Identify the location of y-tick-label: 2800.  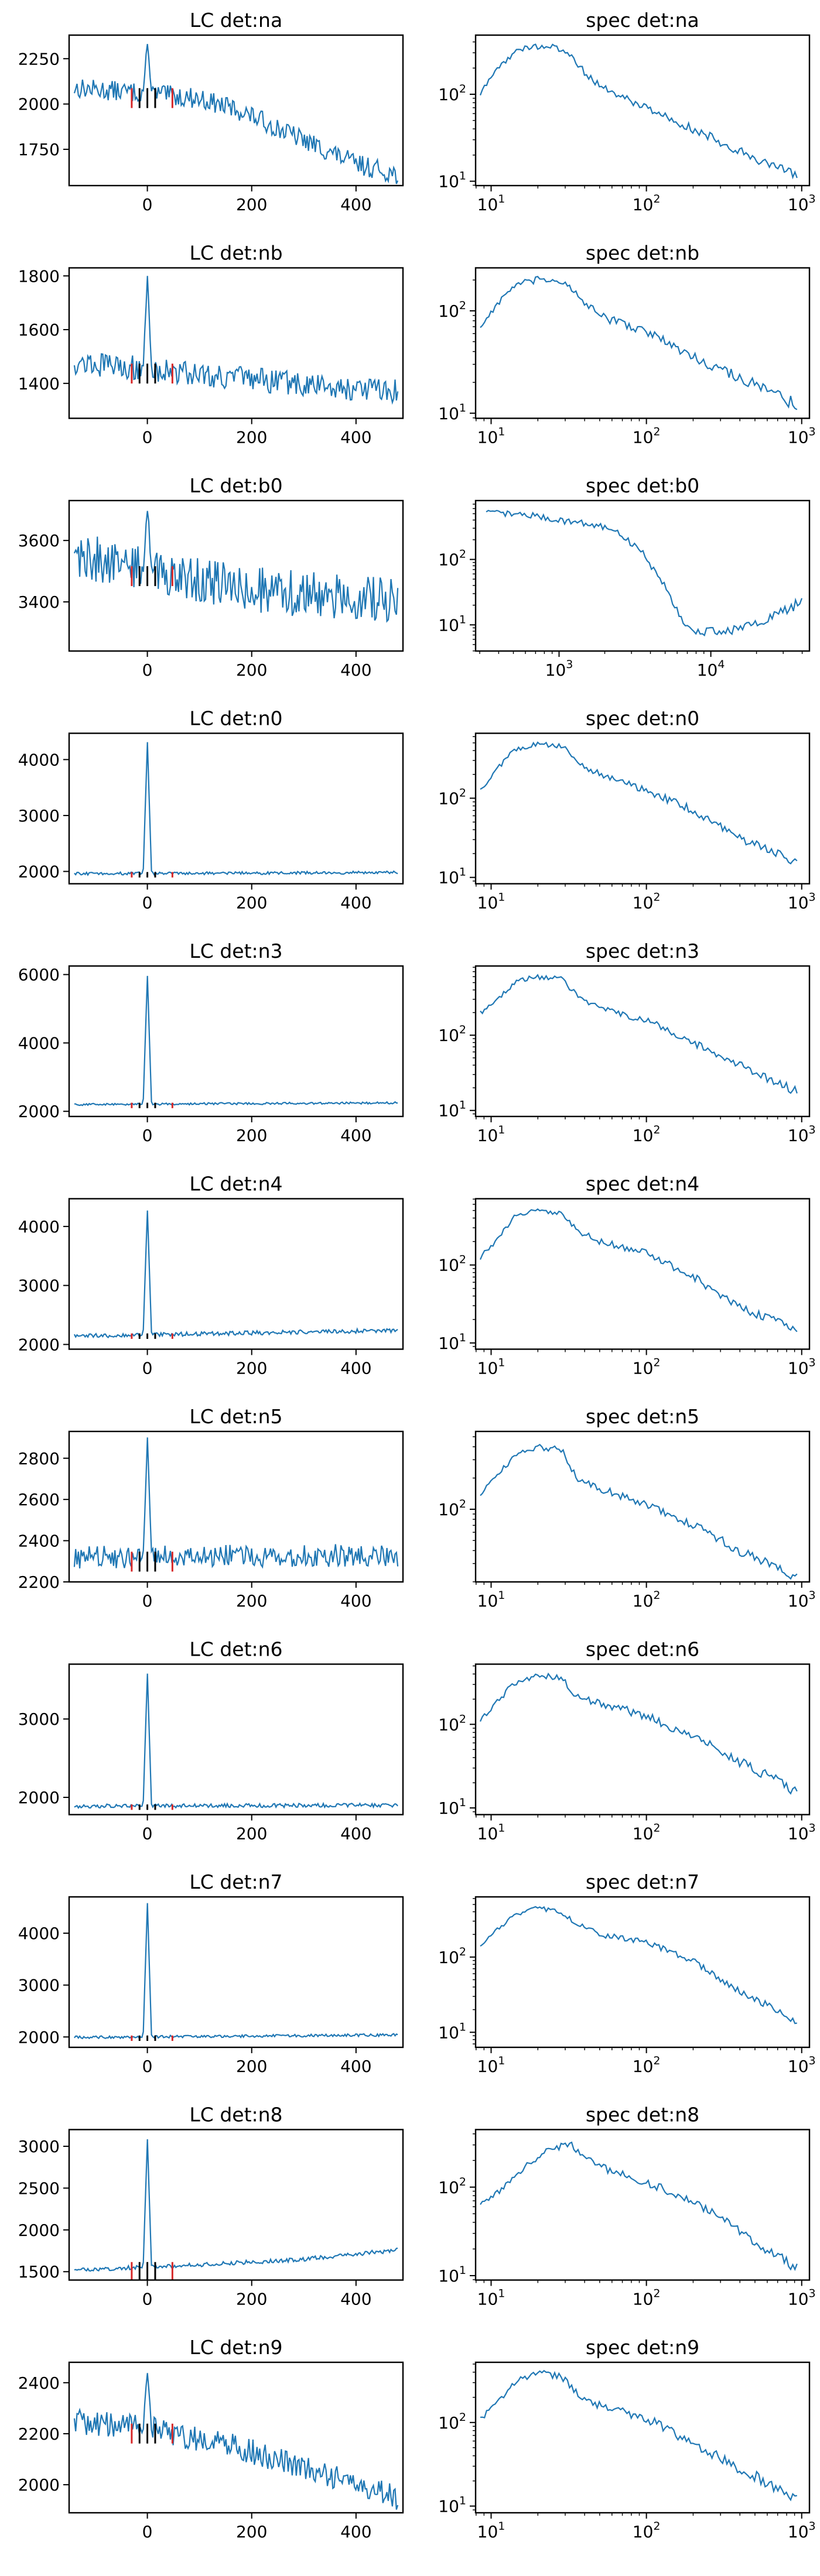
(39, 1458).